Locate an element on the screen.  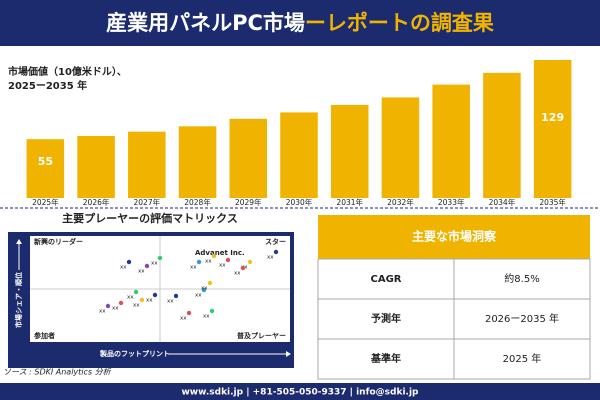
table-key: 基準年 is located at coordinates (385, 358).